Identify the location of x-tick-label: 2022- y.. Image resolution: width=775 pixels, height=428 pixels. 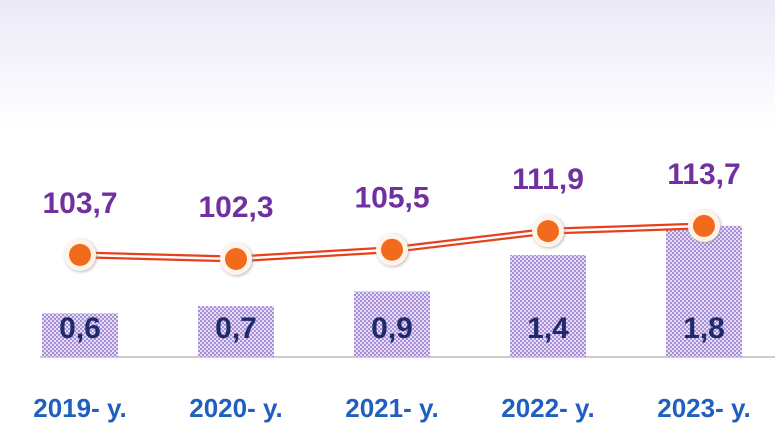
(547, 408).